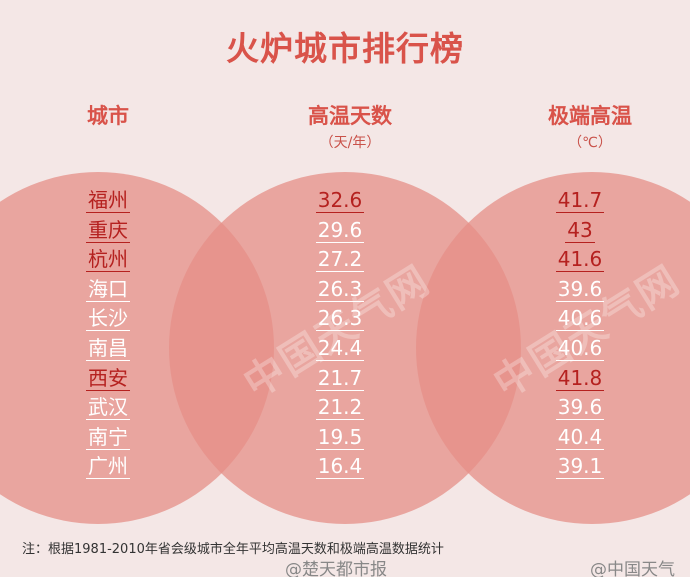 The image size is (690, 577). I want to click on city-cell: 福州, so click(108, 201).